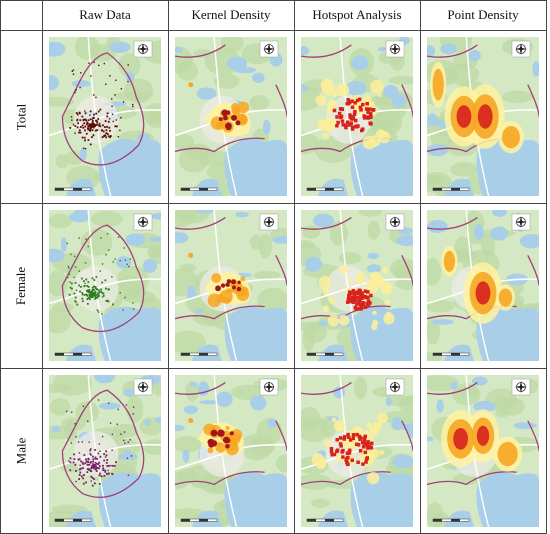 Image resolution: width=550 pixels, height=534 pixels. I want to click on scale-bar-icon, so click(199, 189).